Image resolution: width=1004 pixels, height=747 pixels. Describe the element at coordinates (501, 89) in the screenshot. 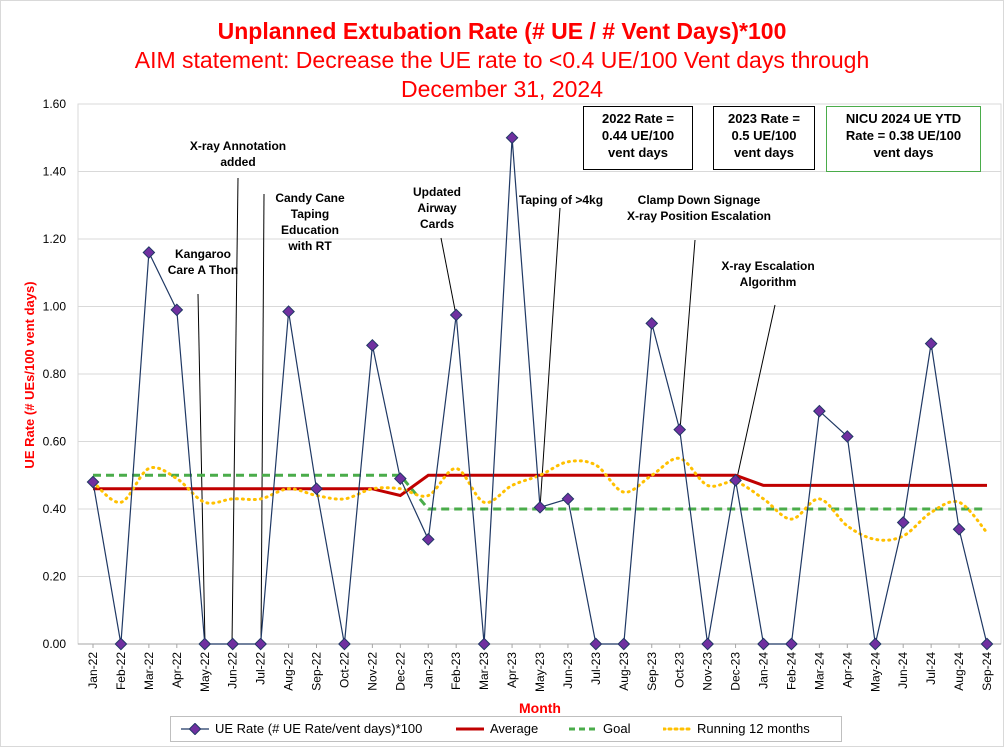

I see `chart-subtitle-line2: December 31, 2024` at that location.